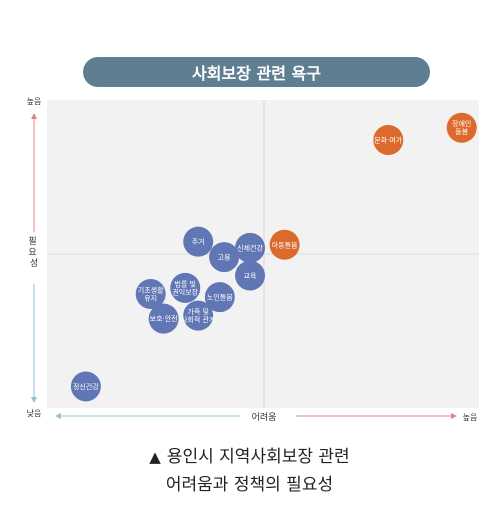 Image resolution: width=499 pixels, height=527 pixels. What do you see at coordinates (34, 413) in the screenshot?
I see `y-low-label: 낮음` at bounding box center [34, 413].